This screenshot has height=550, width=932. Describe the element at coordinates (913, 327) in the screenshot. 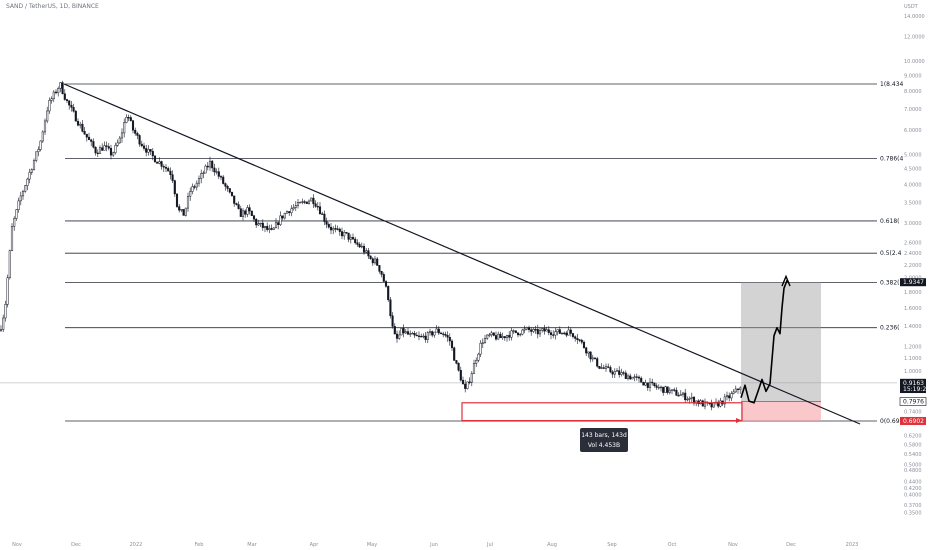

I see `y-tick-label: 1.4000` at that location.